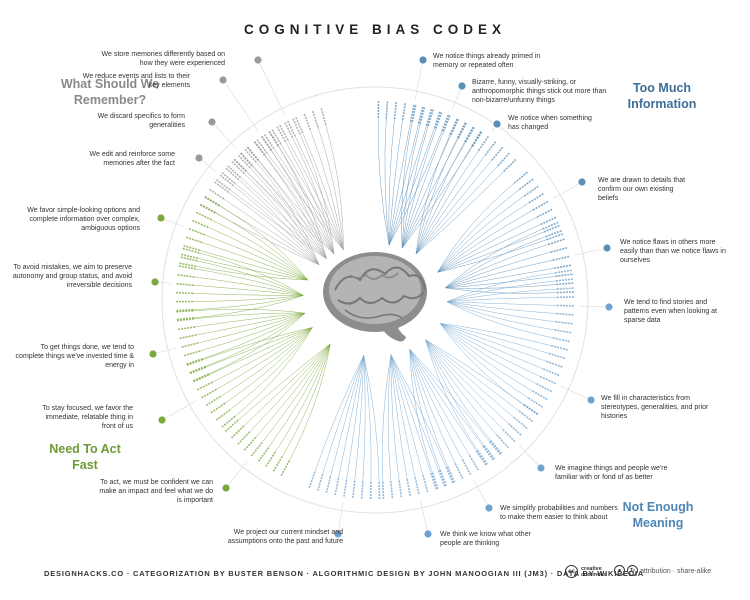  Describe the element at coordinates (550, 123) in the screenshot. I see `category-label: We notice when something has changed` at that location.